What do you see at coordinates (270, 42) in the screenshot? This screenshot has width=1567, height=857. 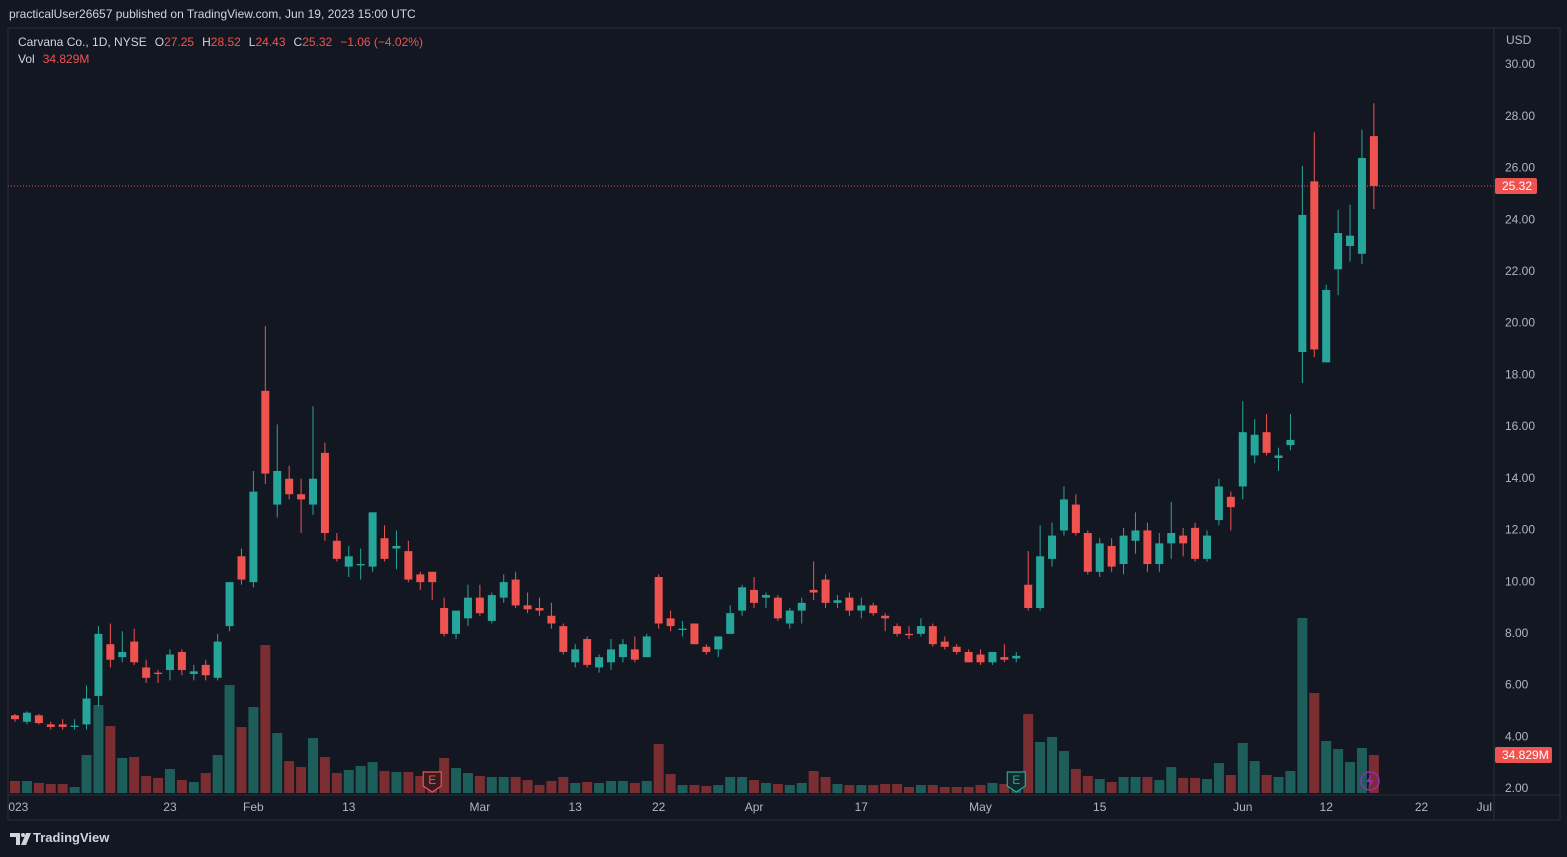 I see `ohlc-value: 24.43` at bounding box center [270, 42].